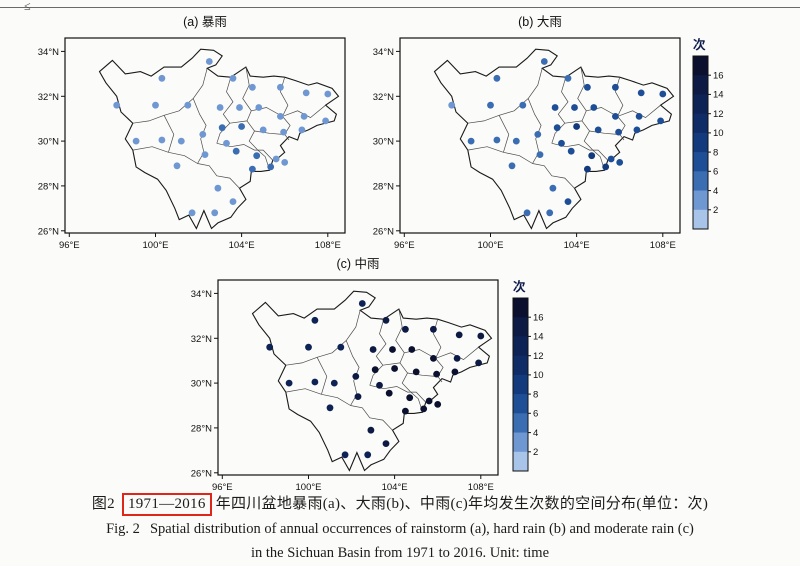 The image size is (800, 566). What do you see at coordinates (103, 504) in the screenshot?
I see `figure-number-zh: 图2` at bounding box center [103, 504].